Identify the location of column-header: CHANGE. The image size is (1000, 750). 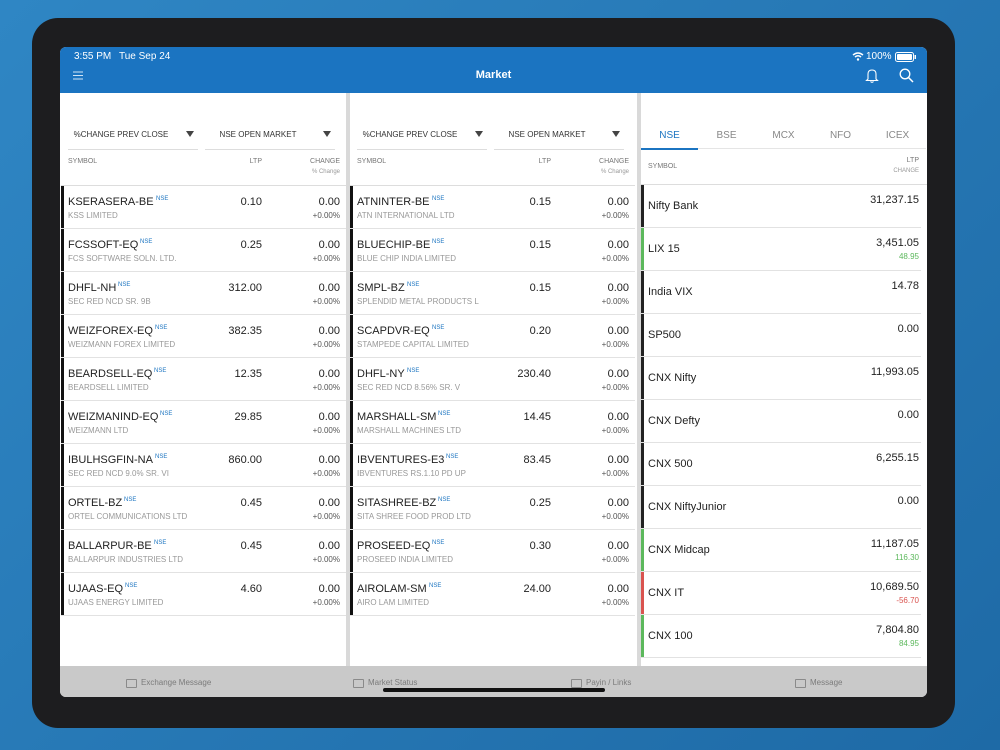
(325, 161).